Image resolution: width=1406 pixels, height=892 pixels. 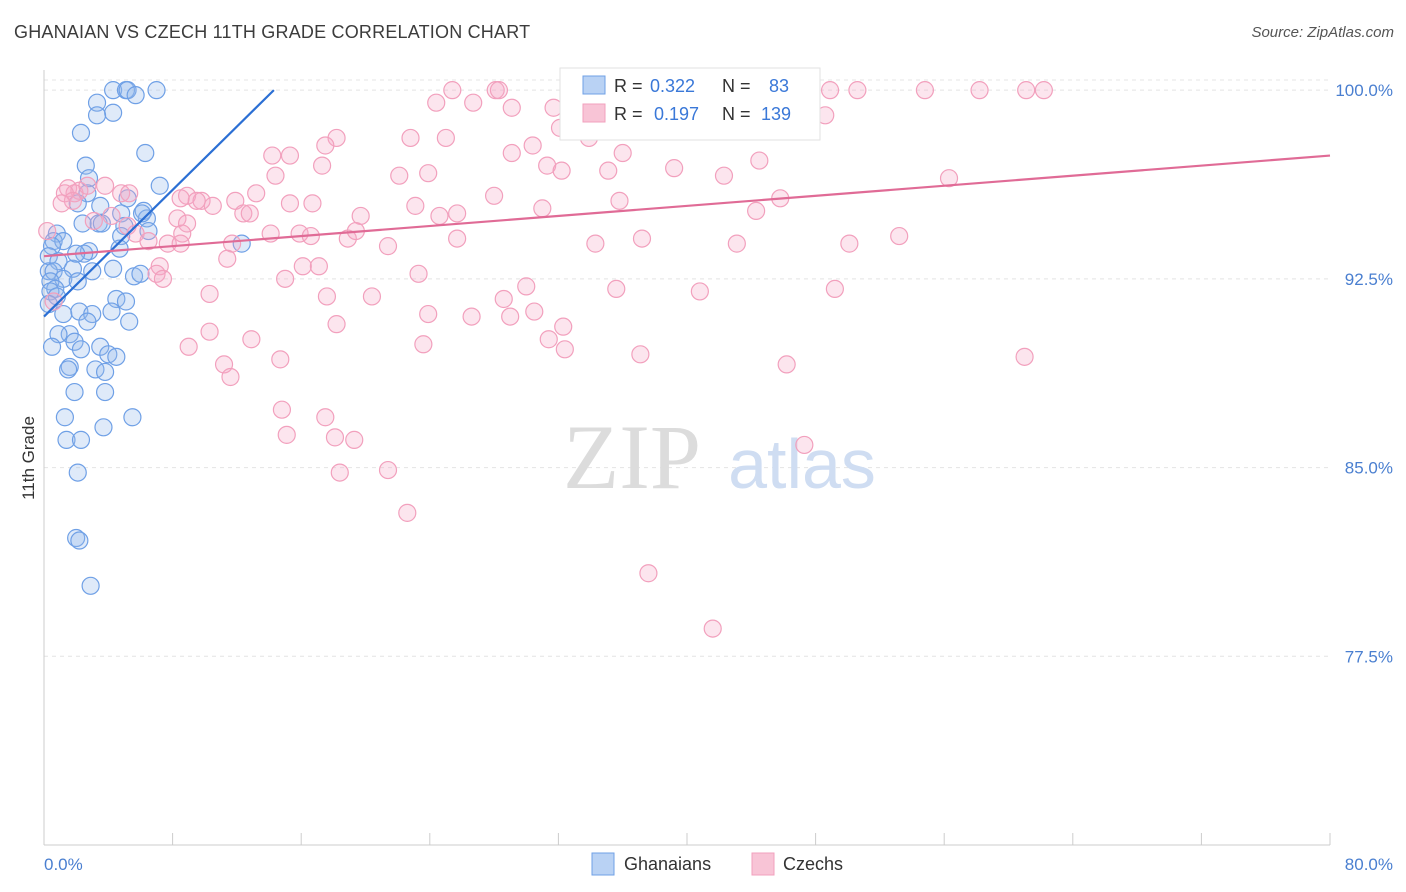 I want to click on trendline-czechs, so click(x=687, y=206).